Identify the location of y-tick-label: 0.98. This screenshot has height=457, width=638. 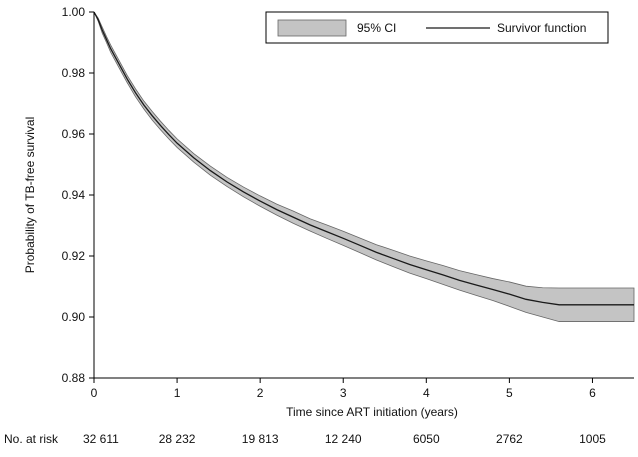
(74, 73).